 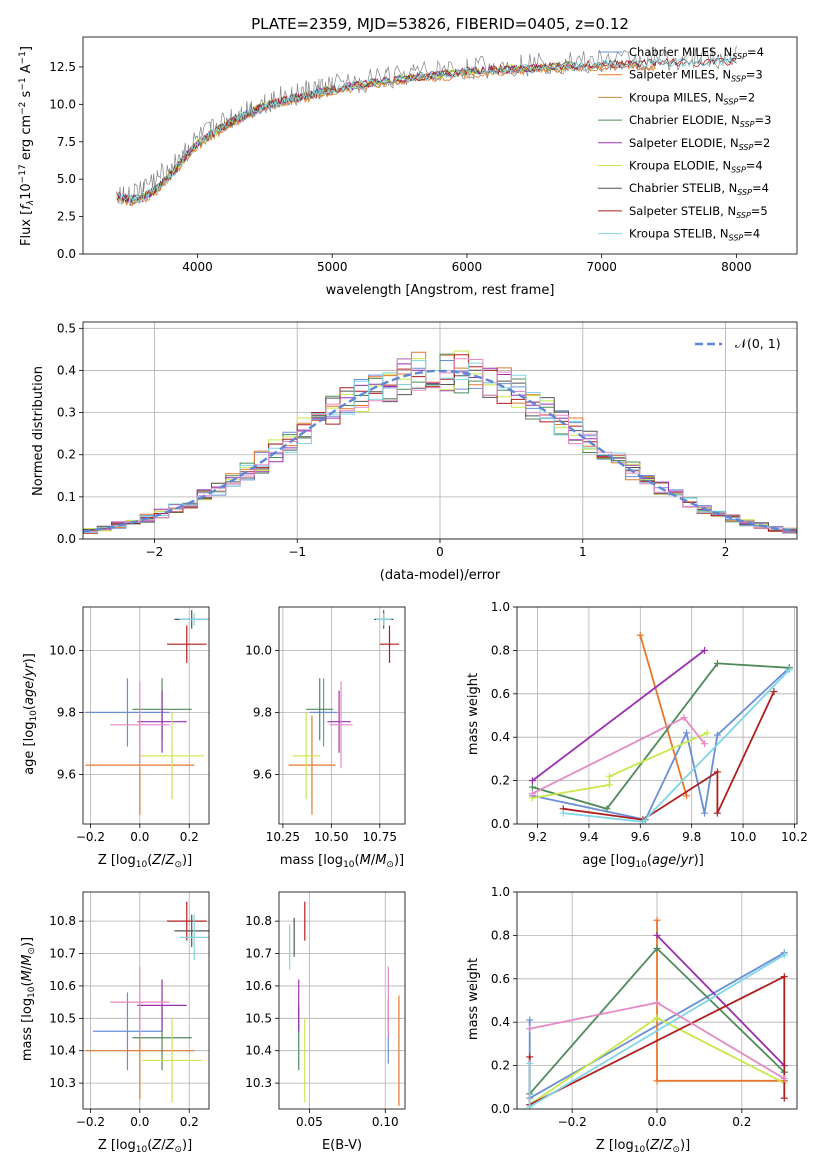 I want to click on p2-ytick-label: 0.3, so click(x=66, y=413).